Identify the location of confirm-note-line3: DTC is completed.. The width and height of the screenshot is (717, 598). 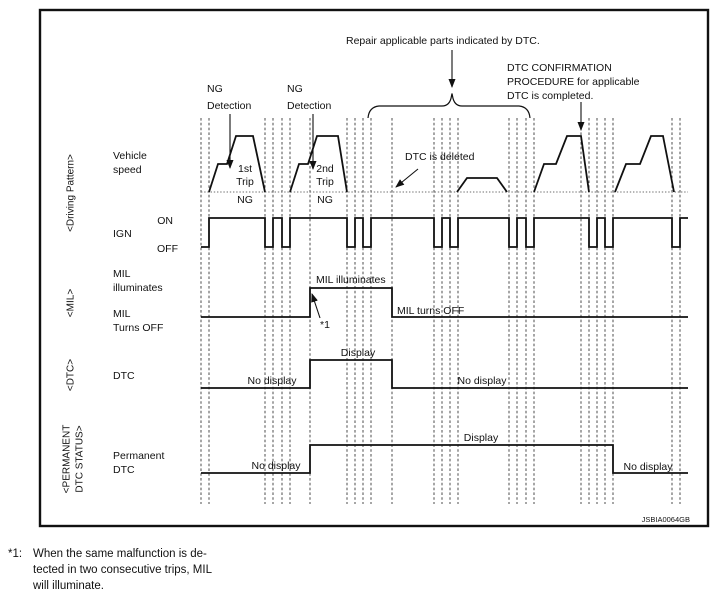
(550, 96).